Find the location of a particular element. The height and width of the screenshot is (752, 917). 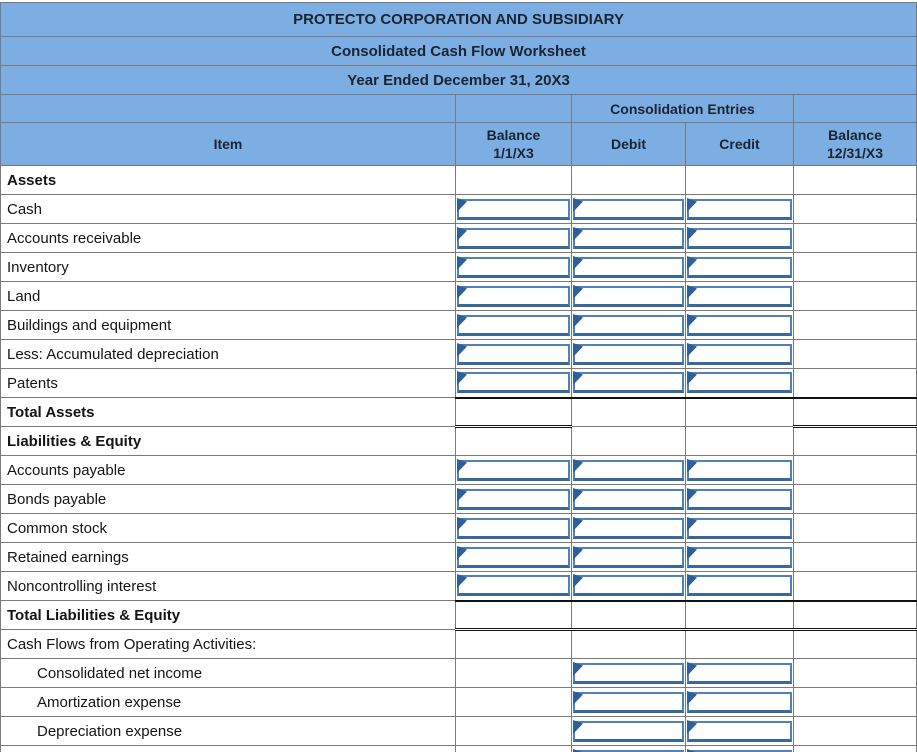

table-row: Cash Flows from Operating Activities: is located at coordinates (458, 644).